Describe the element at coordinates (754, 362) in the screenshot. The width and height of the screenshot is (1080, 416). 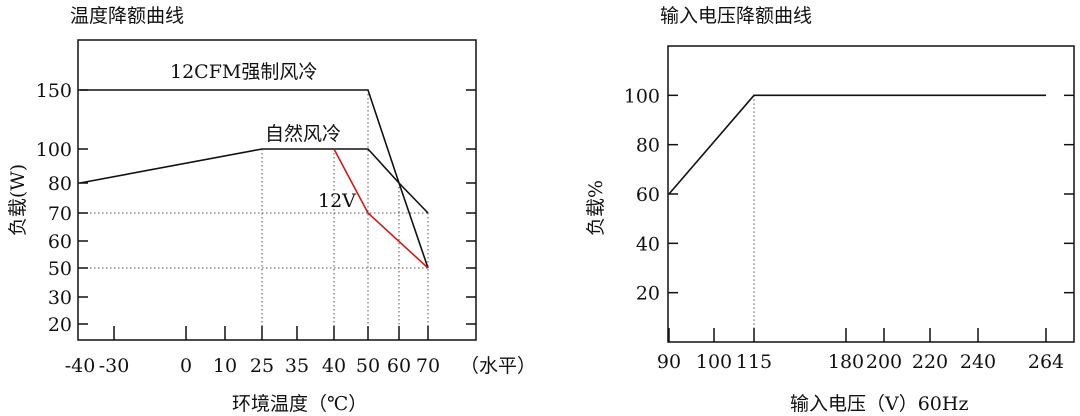
I see `x-tick-label: 115` at that location.